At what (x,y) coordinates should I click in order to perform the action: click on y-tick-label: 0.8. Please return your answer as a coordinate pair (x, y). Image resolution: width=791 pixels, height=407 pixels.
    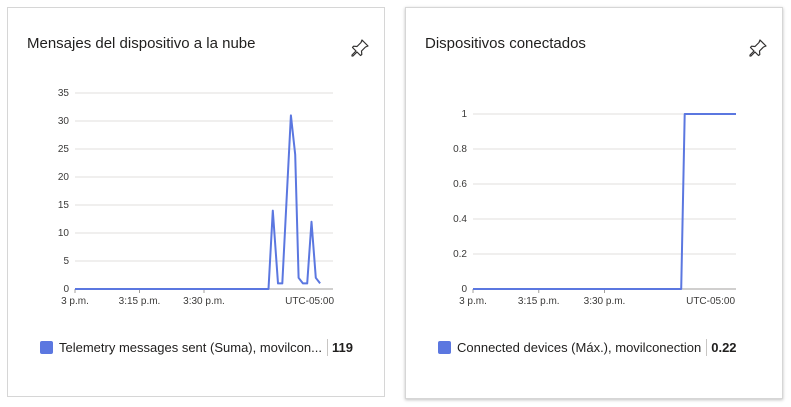
    Looking at the image, I should click on (460, 149).